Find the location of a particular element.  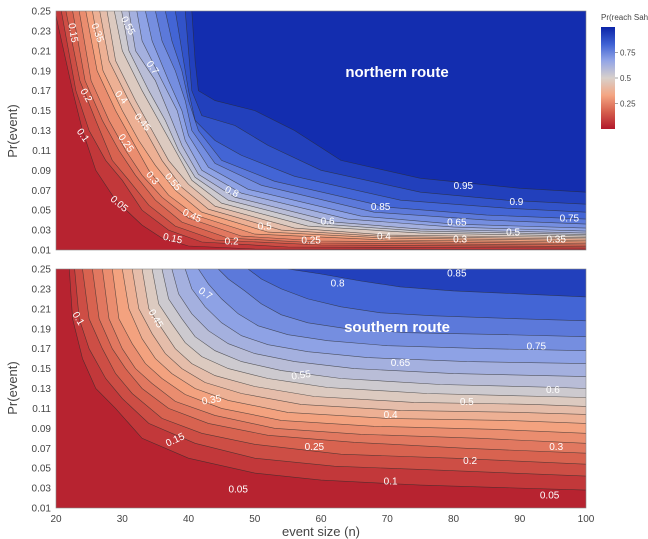

top-y-tick-label: 0.13 is located at coordinates (42, 131).